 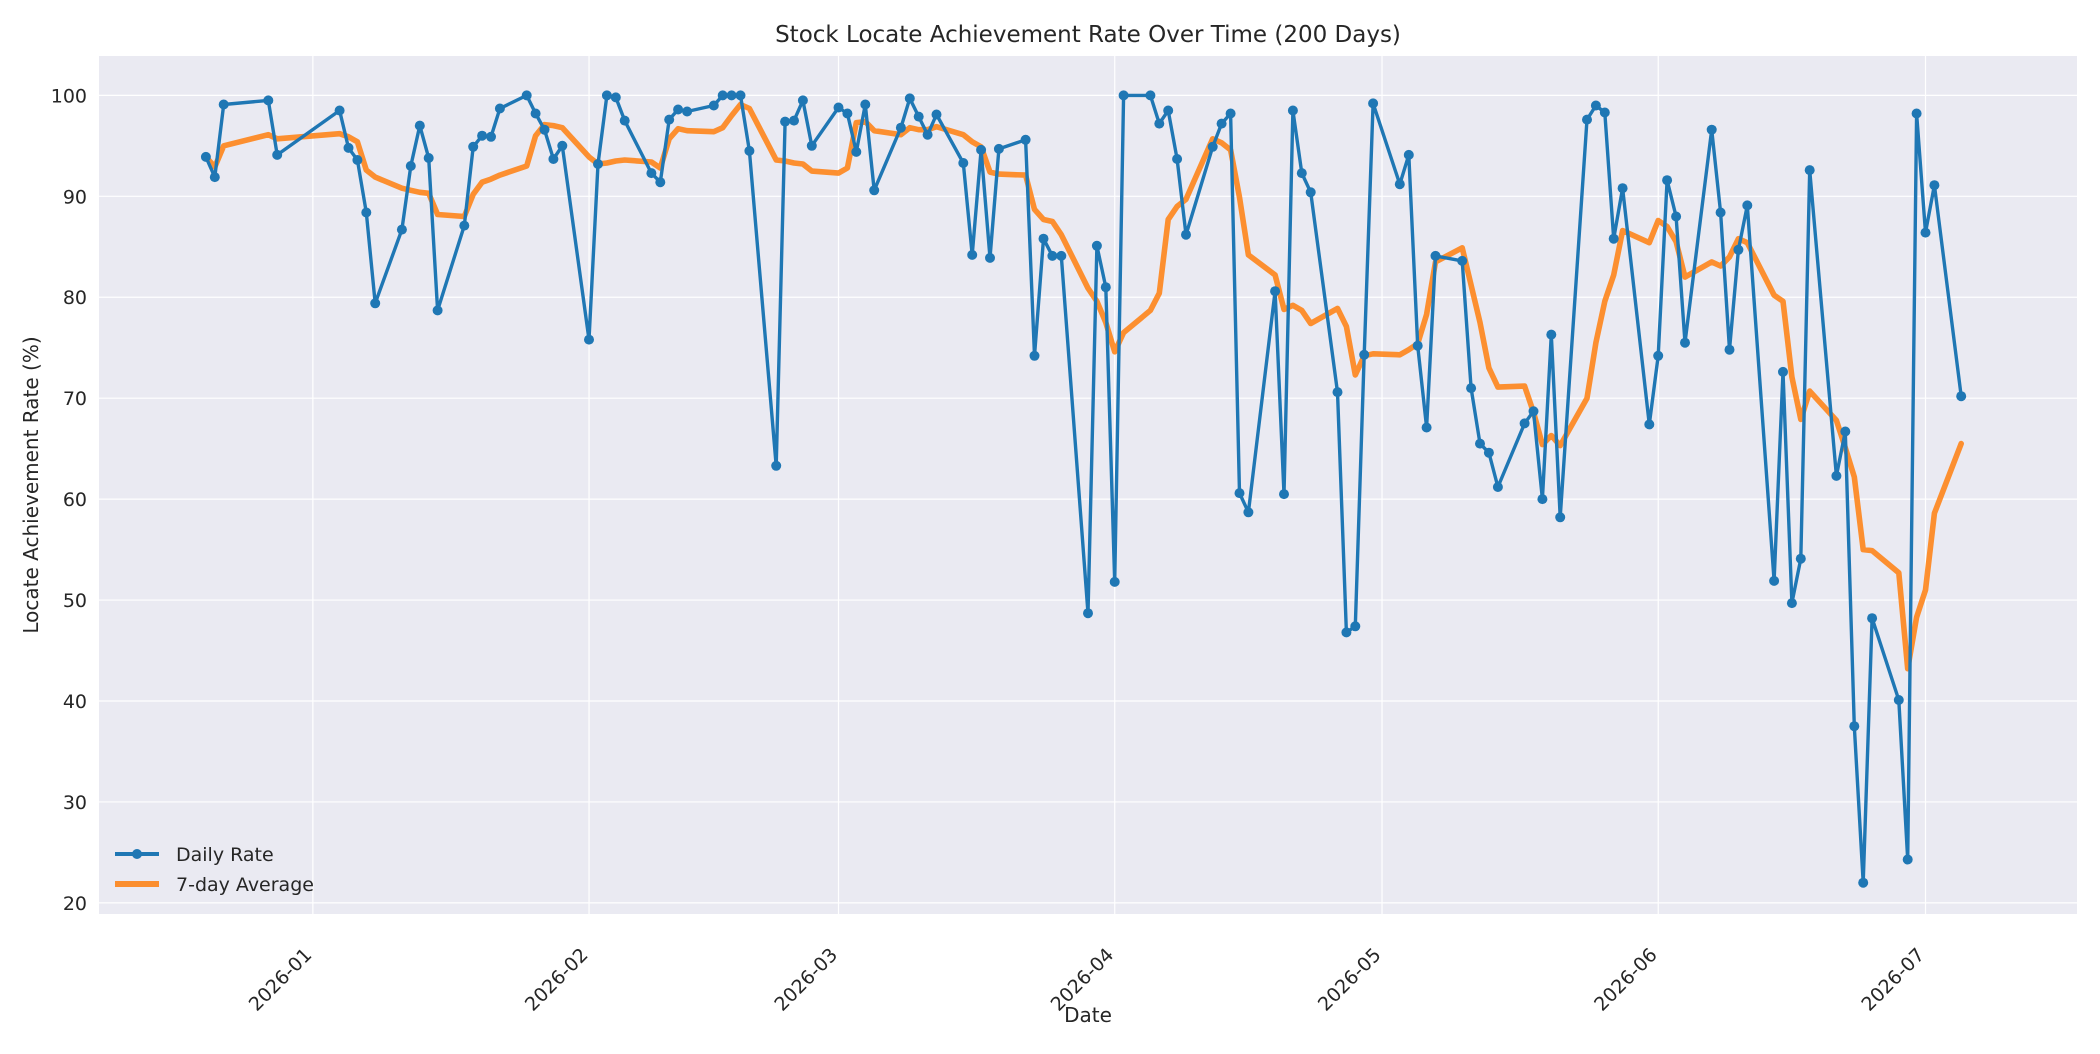 What do you see at coordinates (75, 702) in the screenshot?
I see `y-tick-label: 40` at bounding box center [75, 702].